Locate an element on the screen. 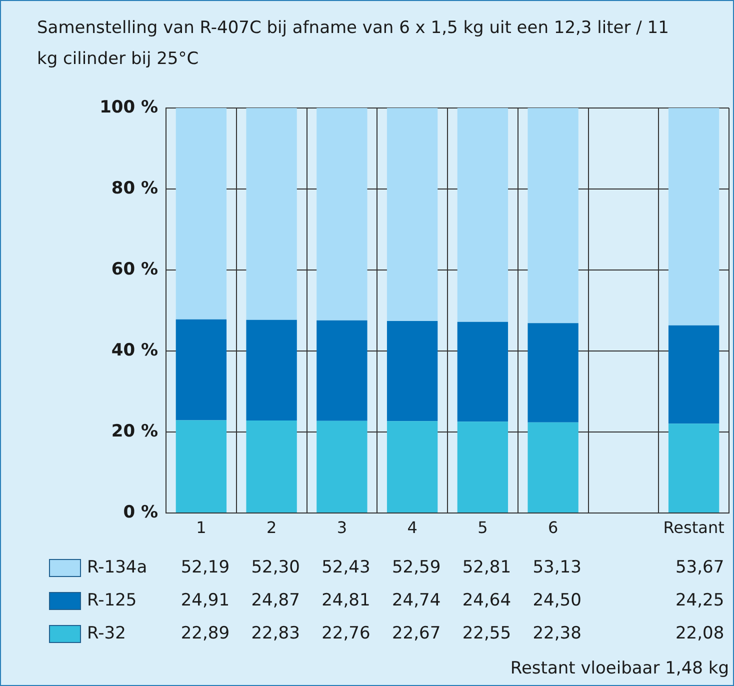 The height and width of the screenshot is (686, 734). x-tick-label: 3 is located at coordinates (342, 527).